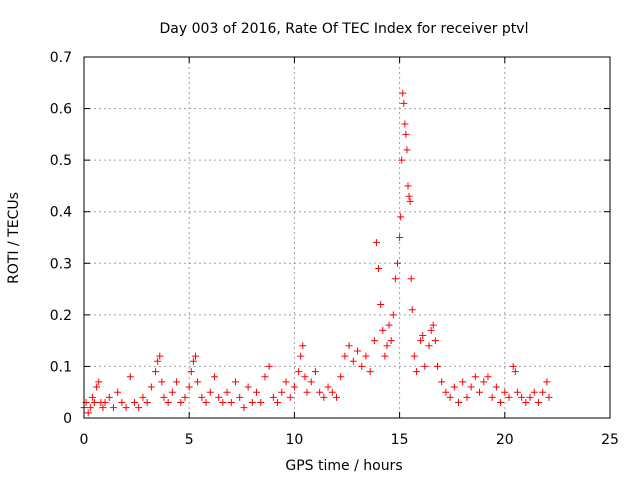 The width and height of the screenshot is (640, 480). I want to click on y-tick-label: 0.7, so click(61, 58).